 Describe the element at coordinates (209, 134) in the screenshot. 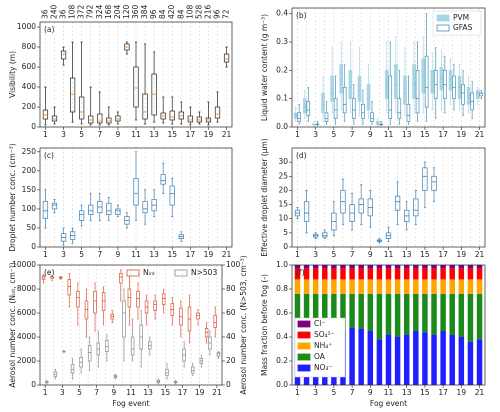

I see `x-tick-label: 19` at that location.